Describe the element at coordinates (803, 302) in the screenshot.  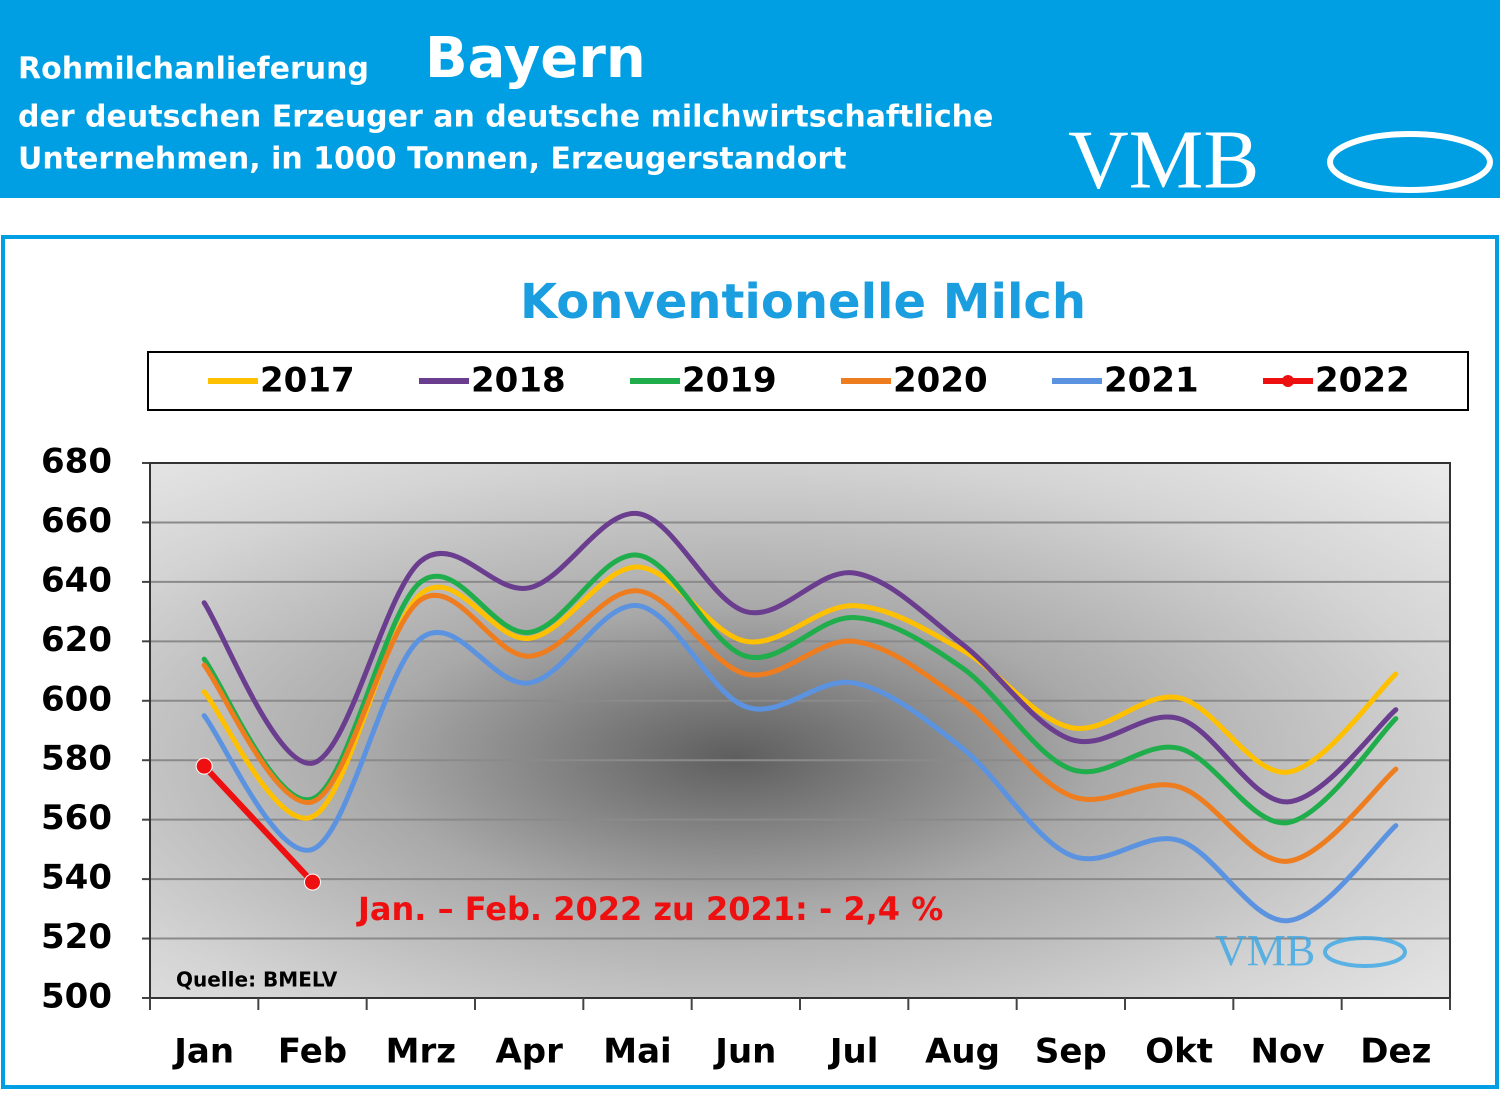
I see `chart-title: Konventionelle Milch` at that location.